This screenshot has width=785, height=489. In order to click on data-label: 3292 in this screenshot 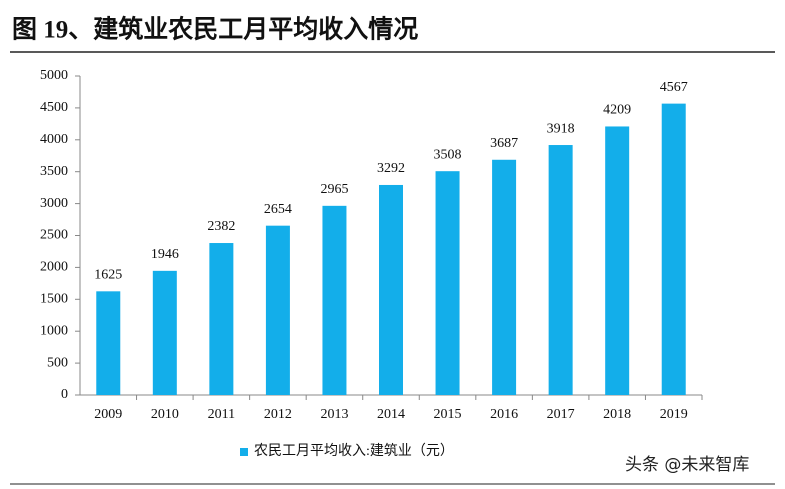, I will do `click(391, 168)`.